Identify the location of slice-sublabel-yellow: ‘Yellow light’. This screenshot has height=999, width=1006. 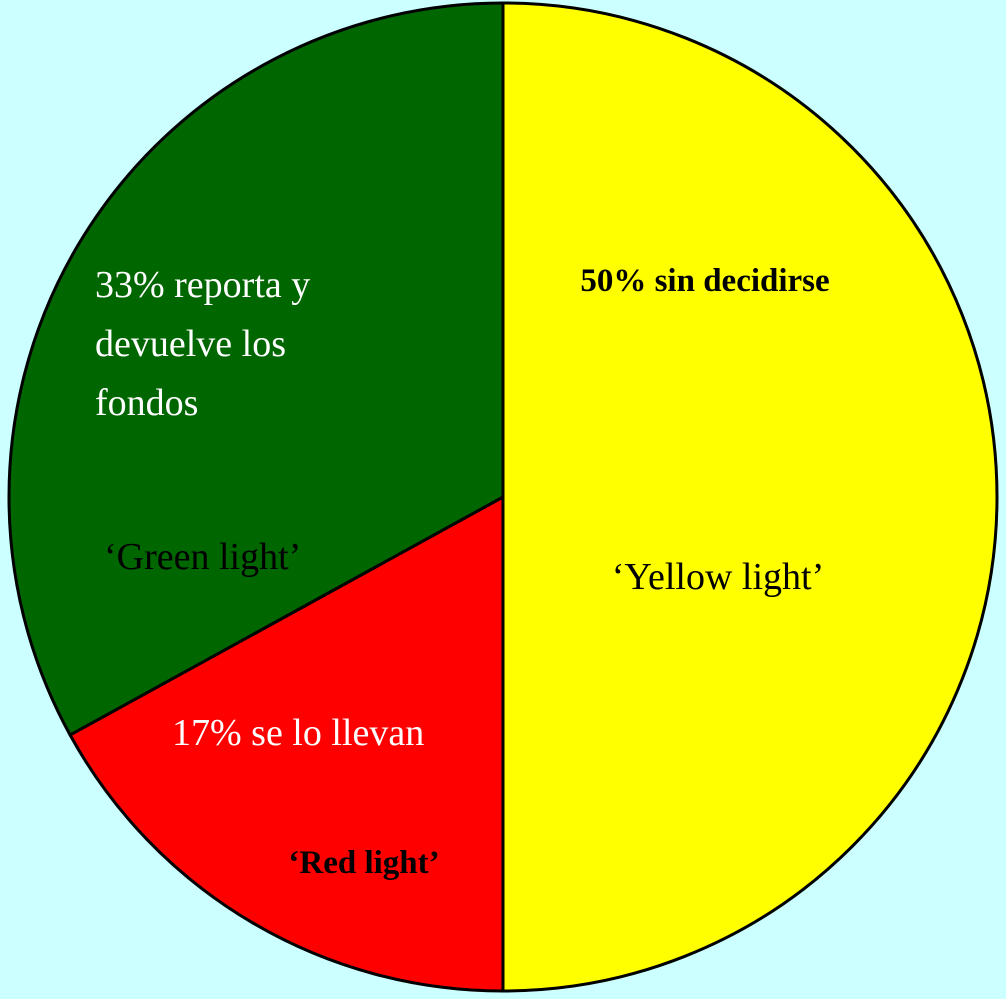
(718, 577).